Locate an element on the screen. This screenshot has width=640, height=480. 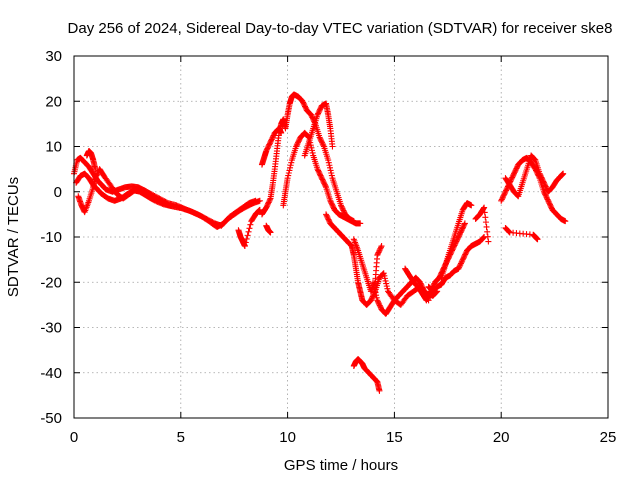
x-tick-label: 20 is located at coordinates (501, 437).